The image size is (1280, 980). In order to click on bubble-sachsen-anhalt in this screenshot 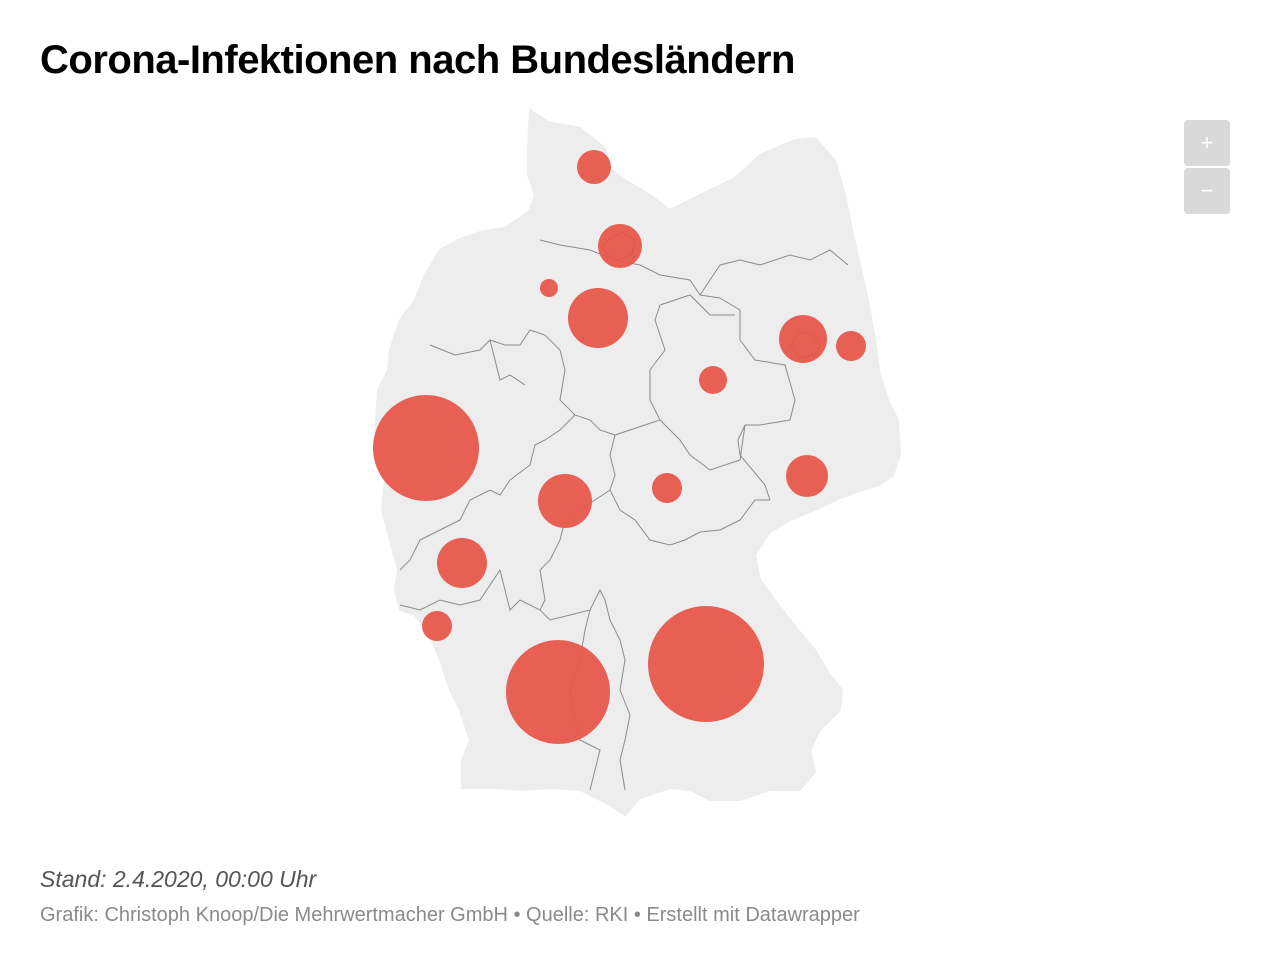, I will do `click(713, 380)`.